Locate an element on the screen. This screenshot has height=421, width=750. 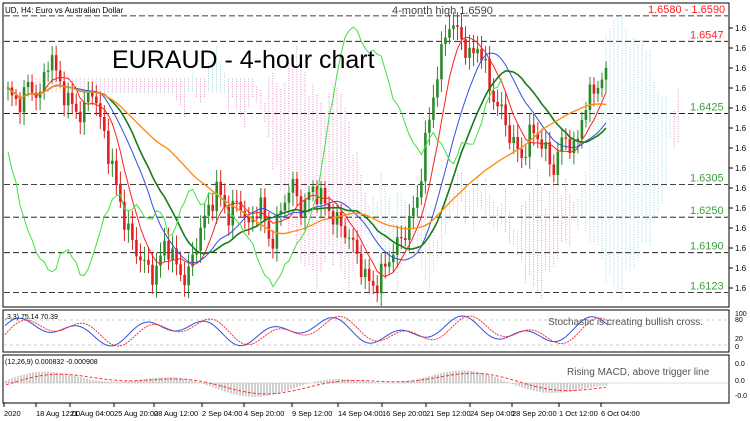
macd-pane is located at coordinates (366, 379).